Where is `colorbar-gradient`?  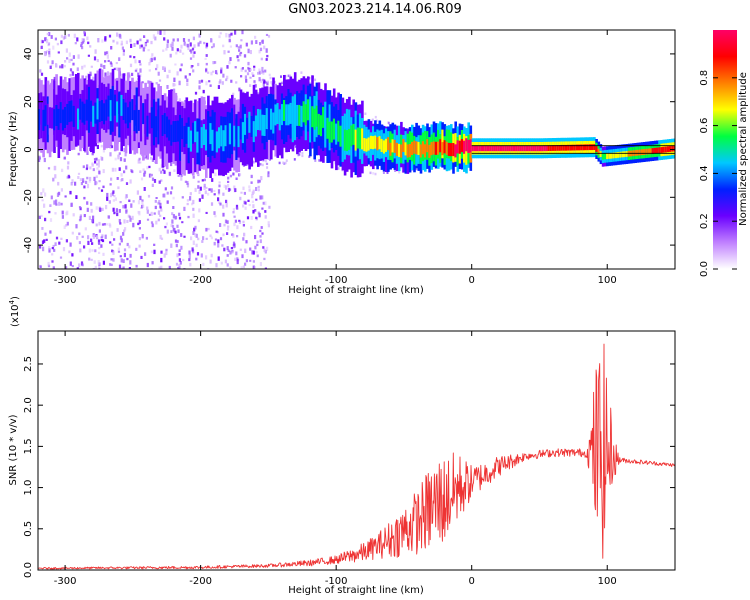 colorbar-gradient is located at coordinates (725, 149).